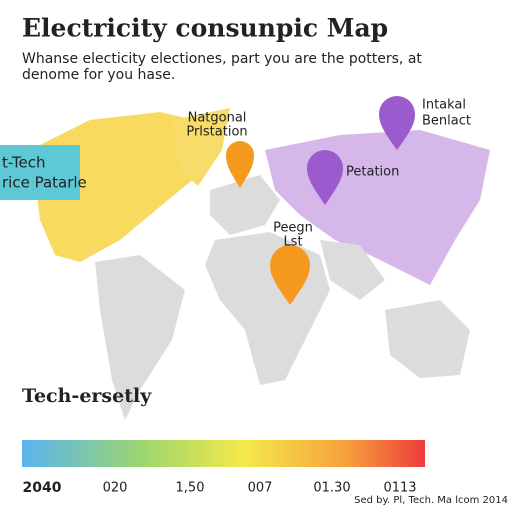 This screenshot has width=512, height=512. What do you see at coordinates (205, 28) in the screenshot?
I see `title: Electricity consunpic Map` at bounding box center [205, 28].